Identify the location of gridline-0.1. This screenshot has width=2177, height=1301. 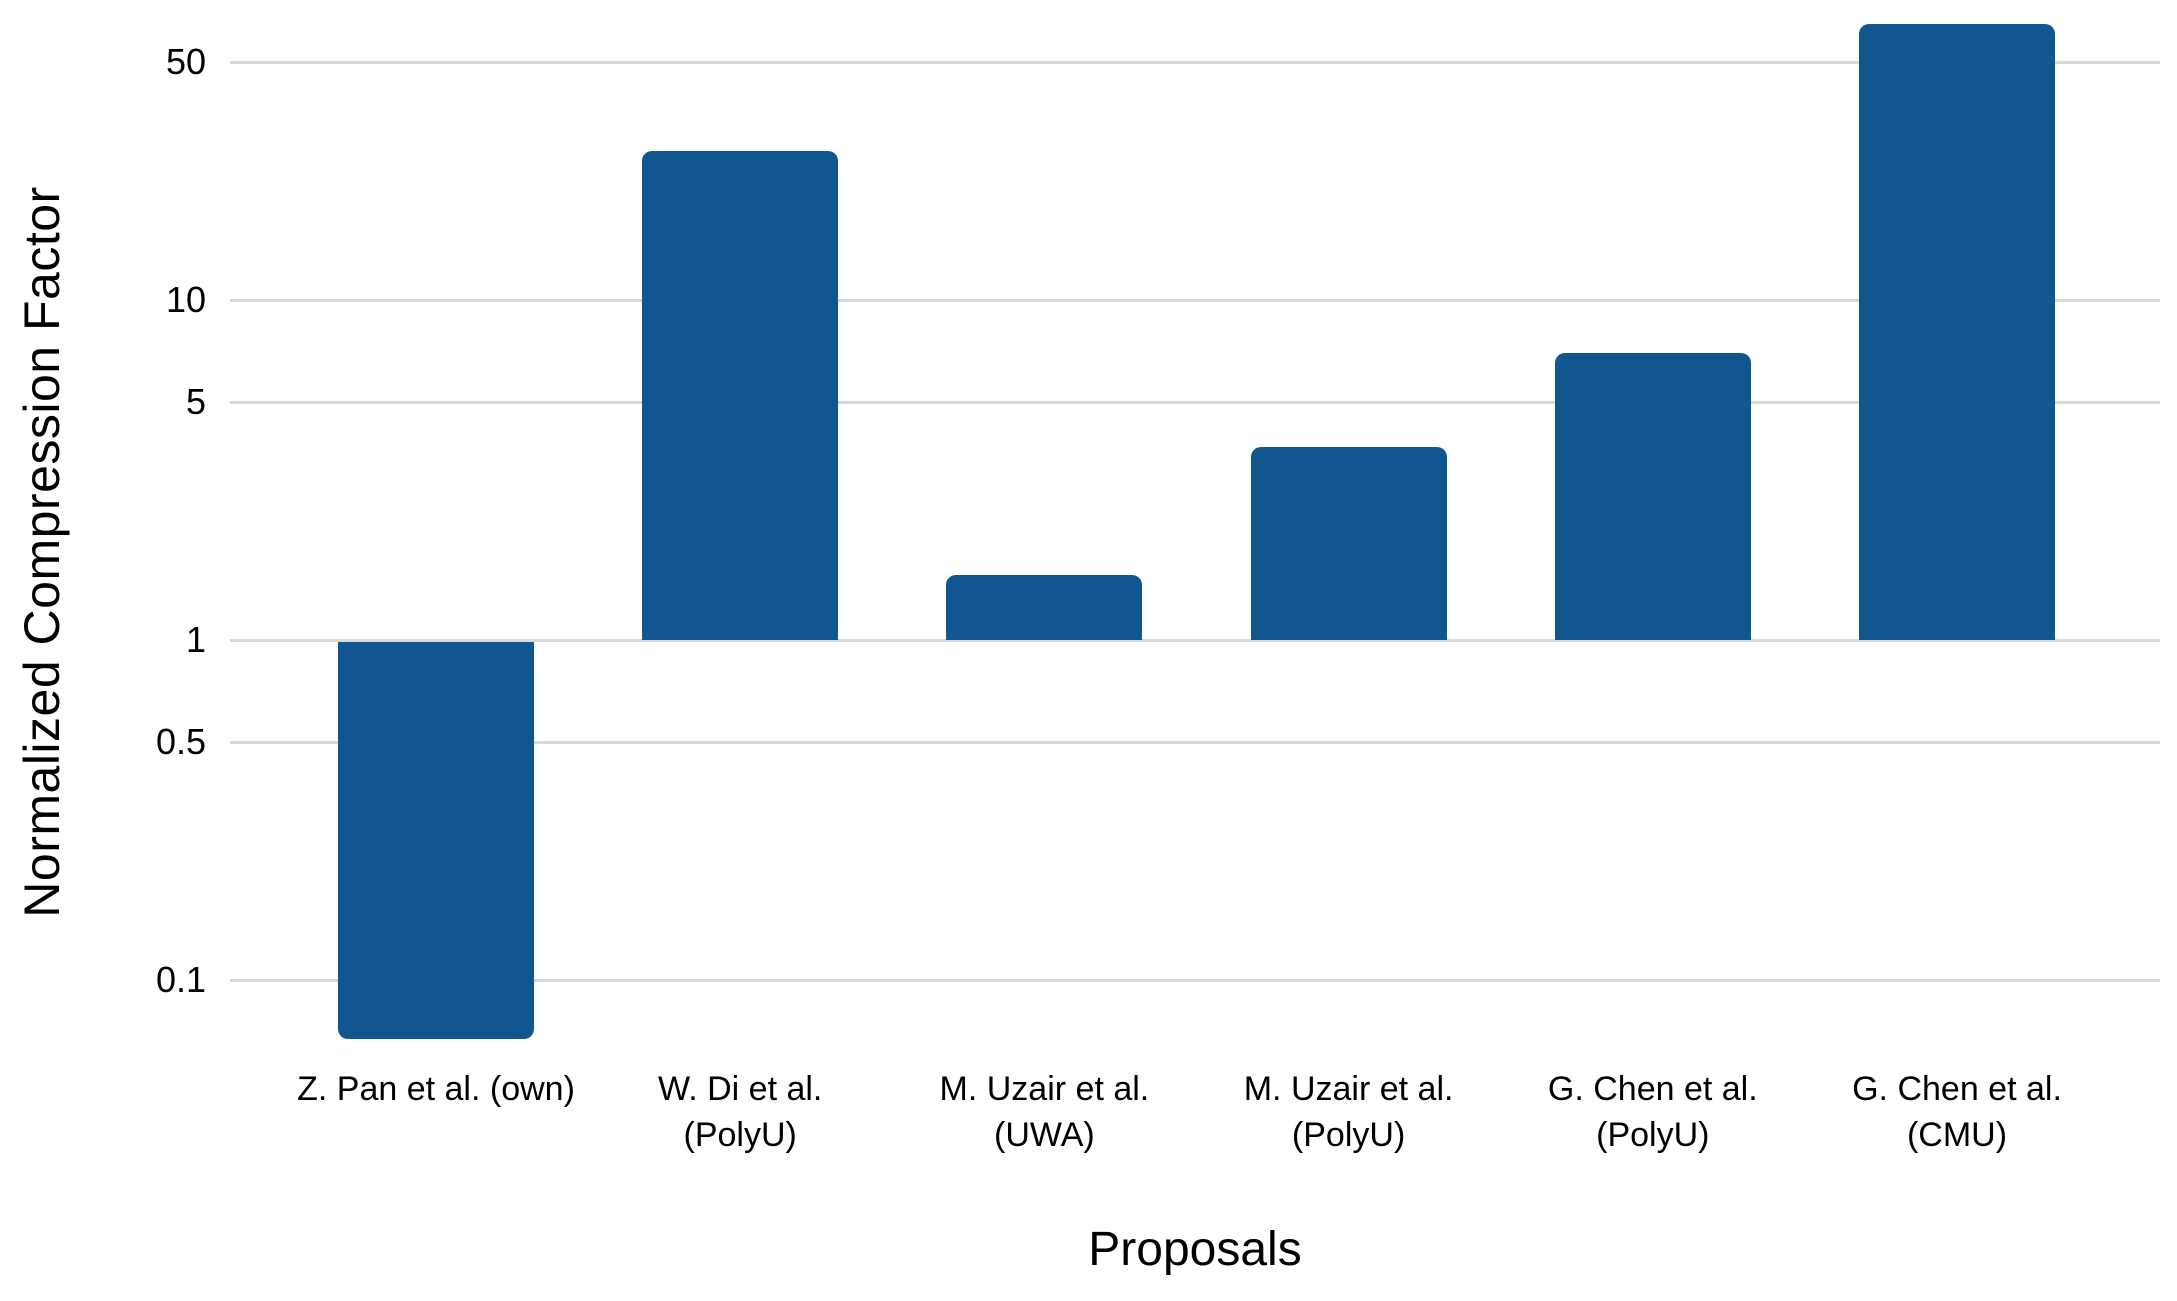
(1195, 980).